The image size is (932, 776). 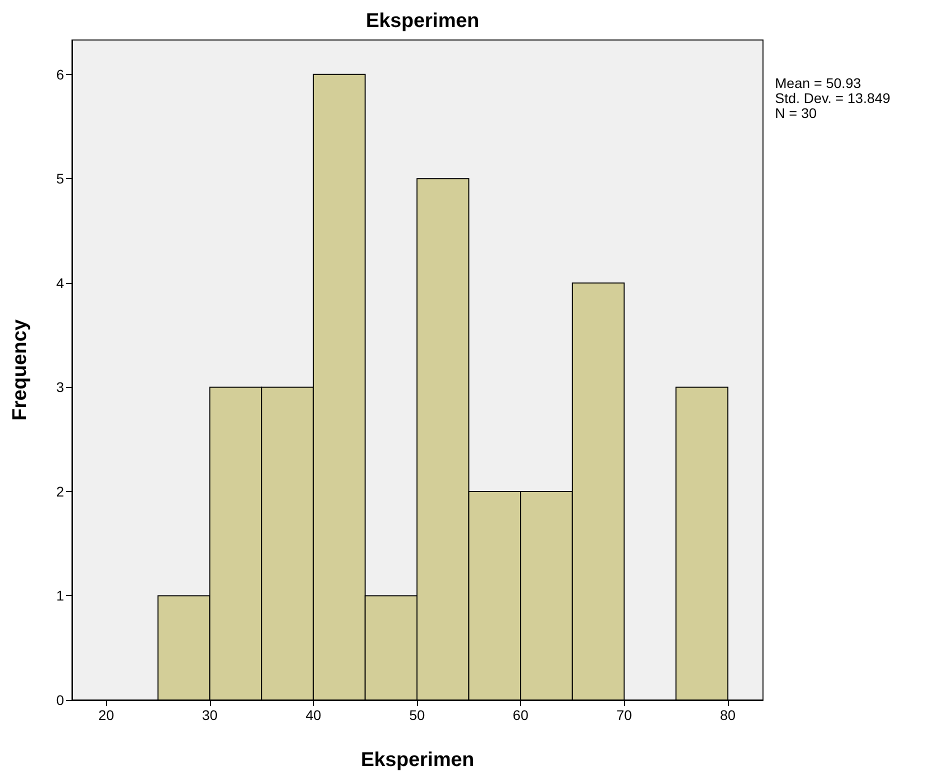 I want to click on x-tick-label: 20, so click(x=106, y=715).